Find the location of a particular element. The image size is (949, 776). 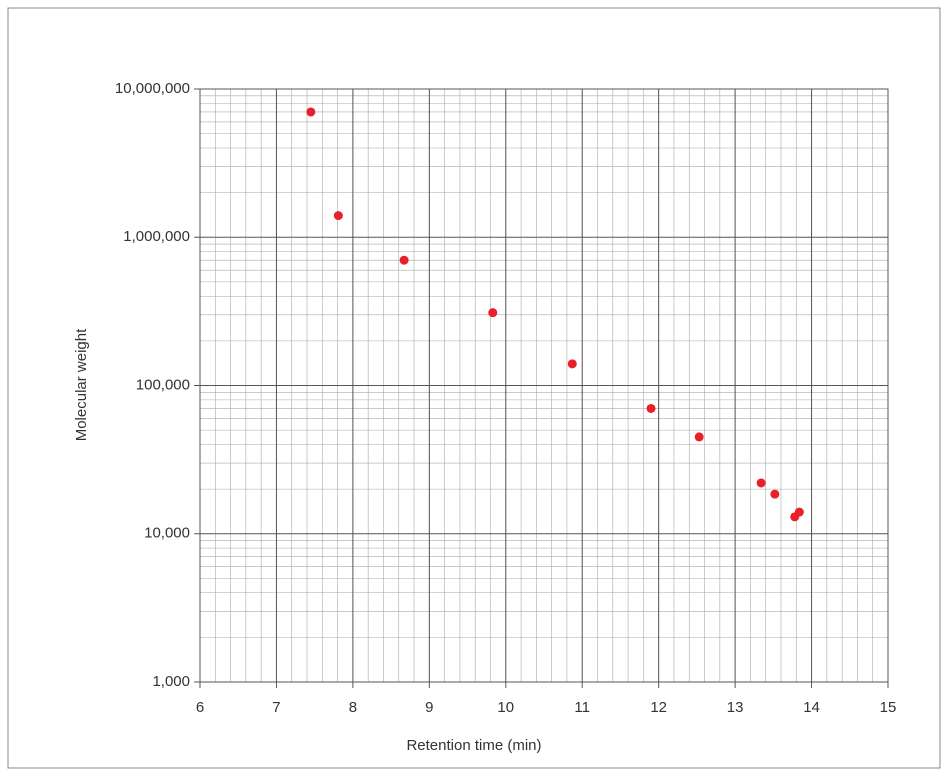

x-tick-label: 11 is located at coordinates (582, 707).